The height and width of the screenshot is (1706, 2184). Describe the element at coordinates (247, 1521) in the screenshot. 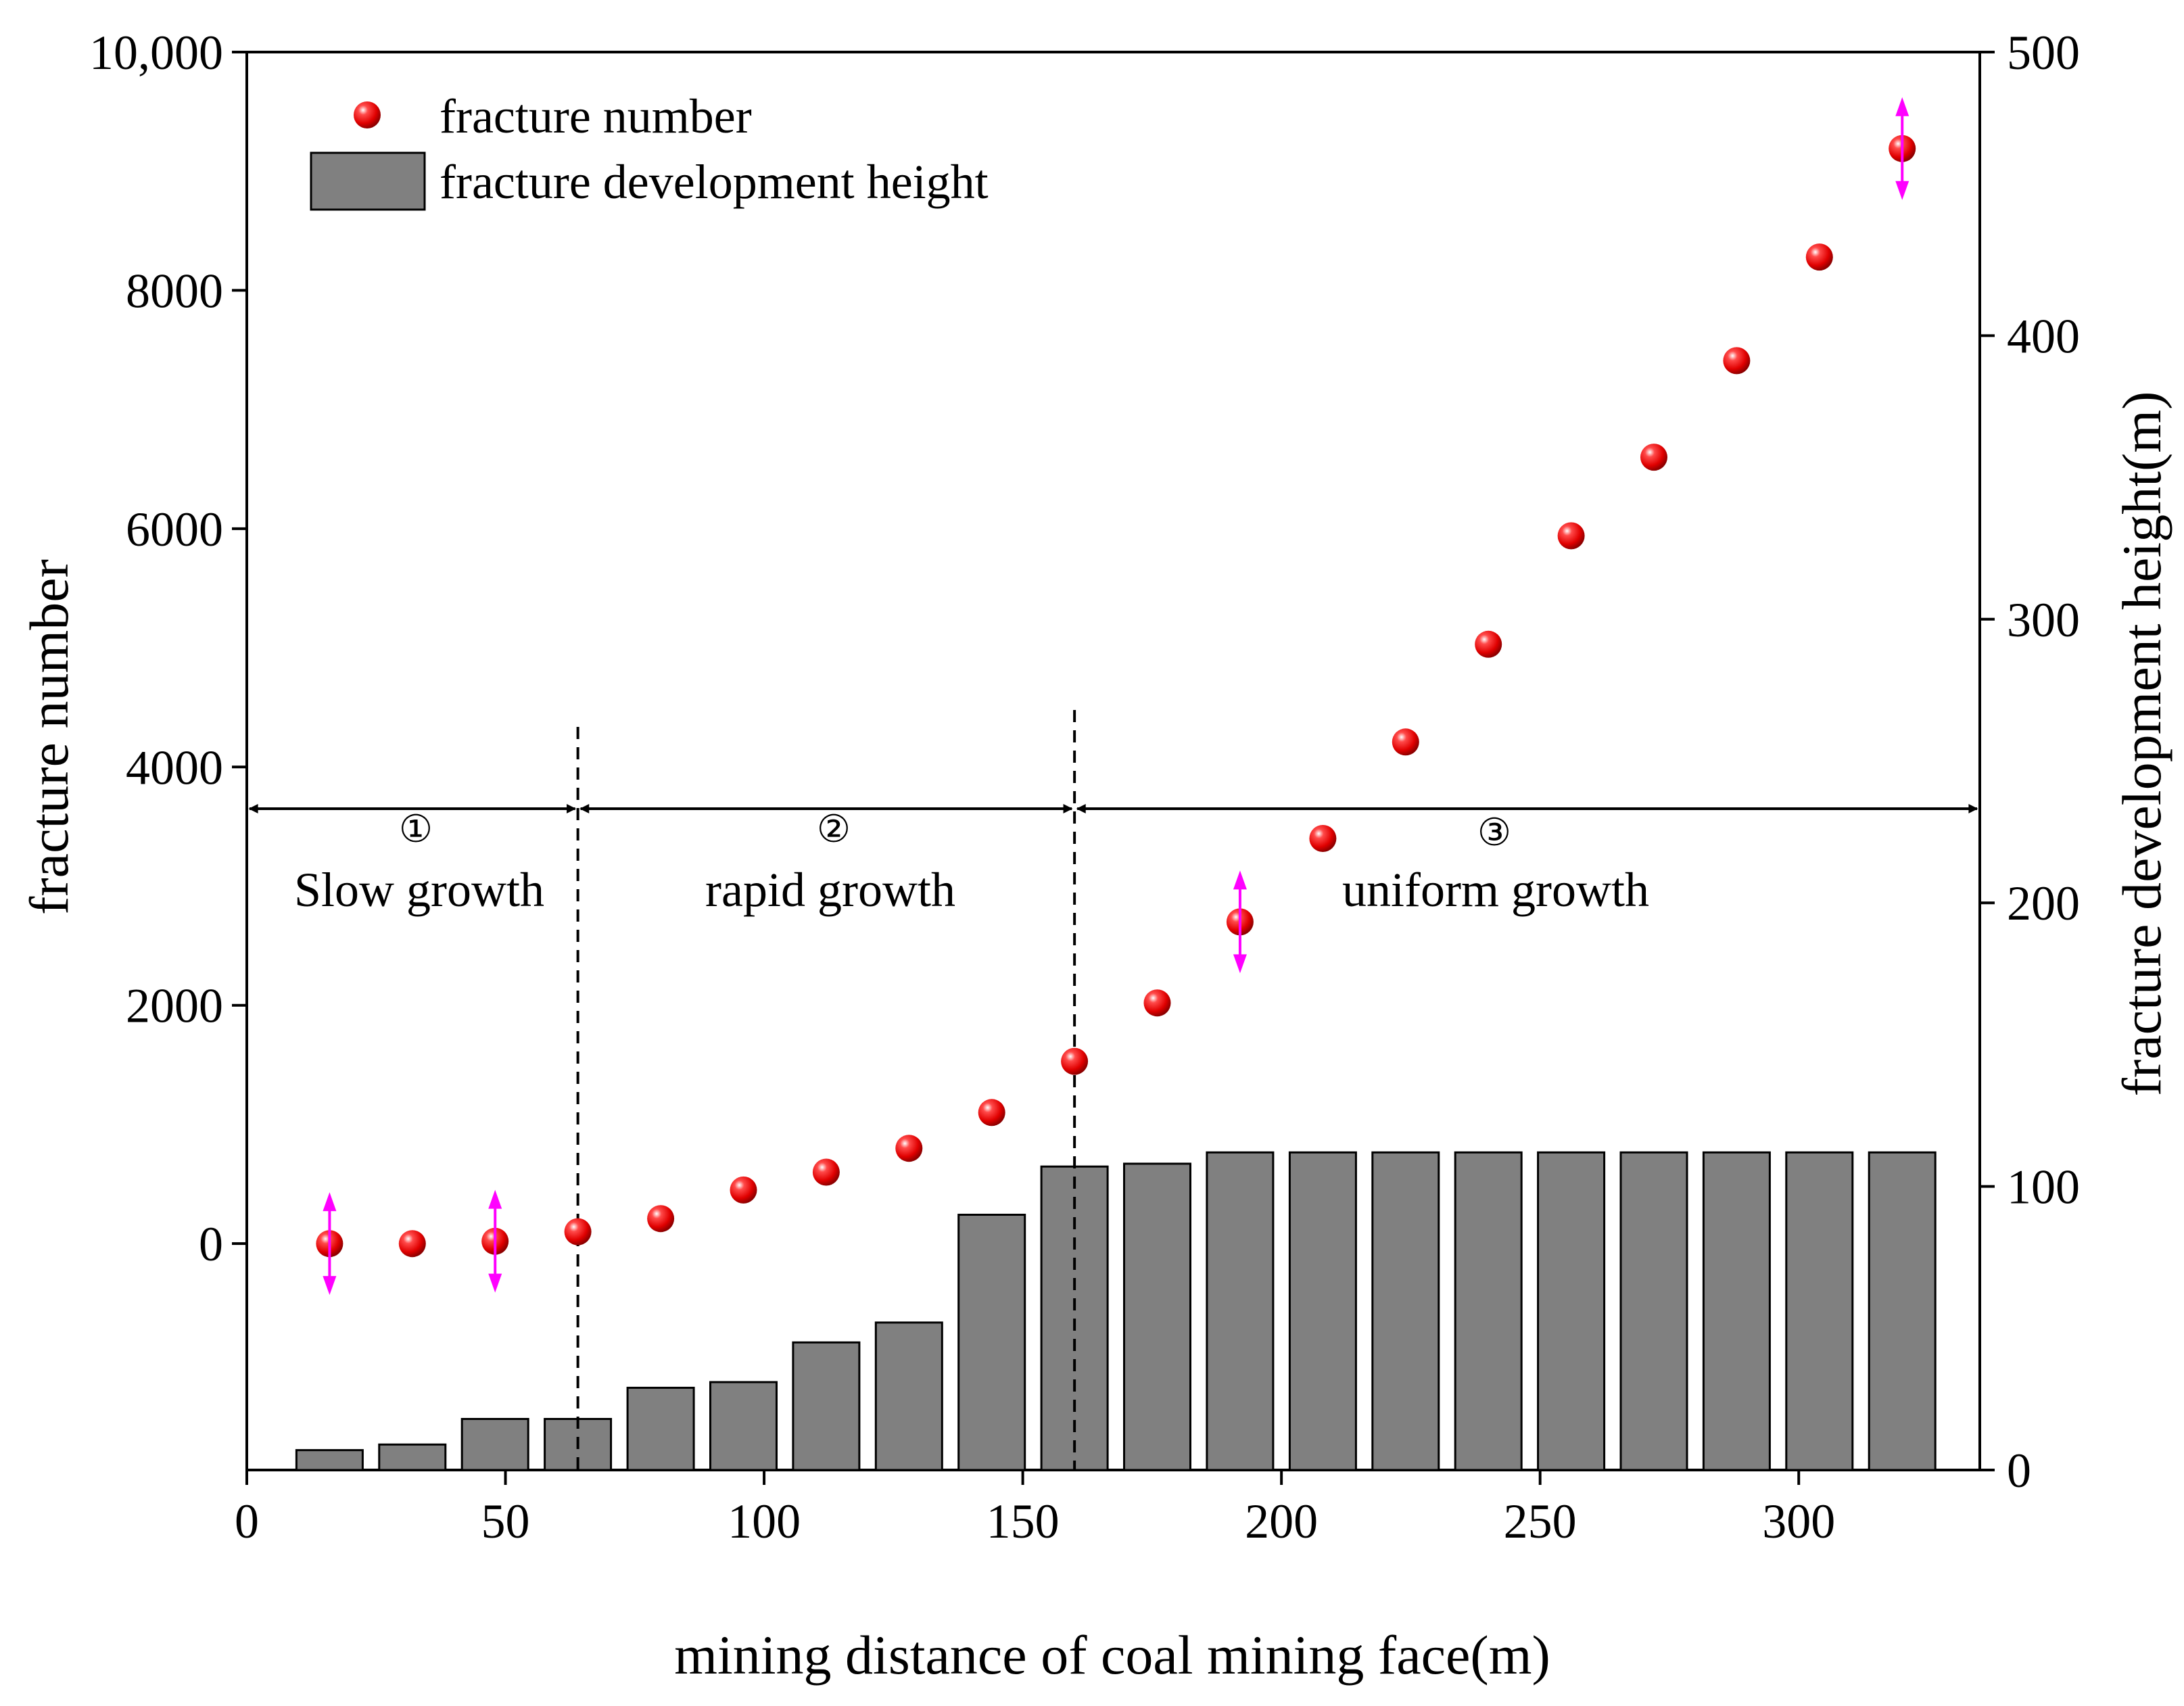

I see `x-tick-label: 0` at that location.